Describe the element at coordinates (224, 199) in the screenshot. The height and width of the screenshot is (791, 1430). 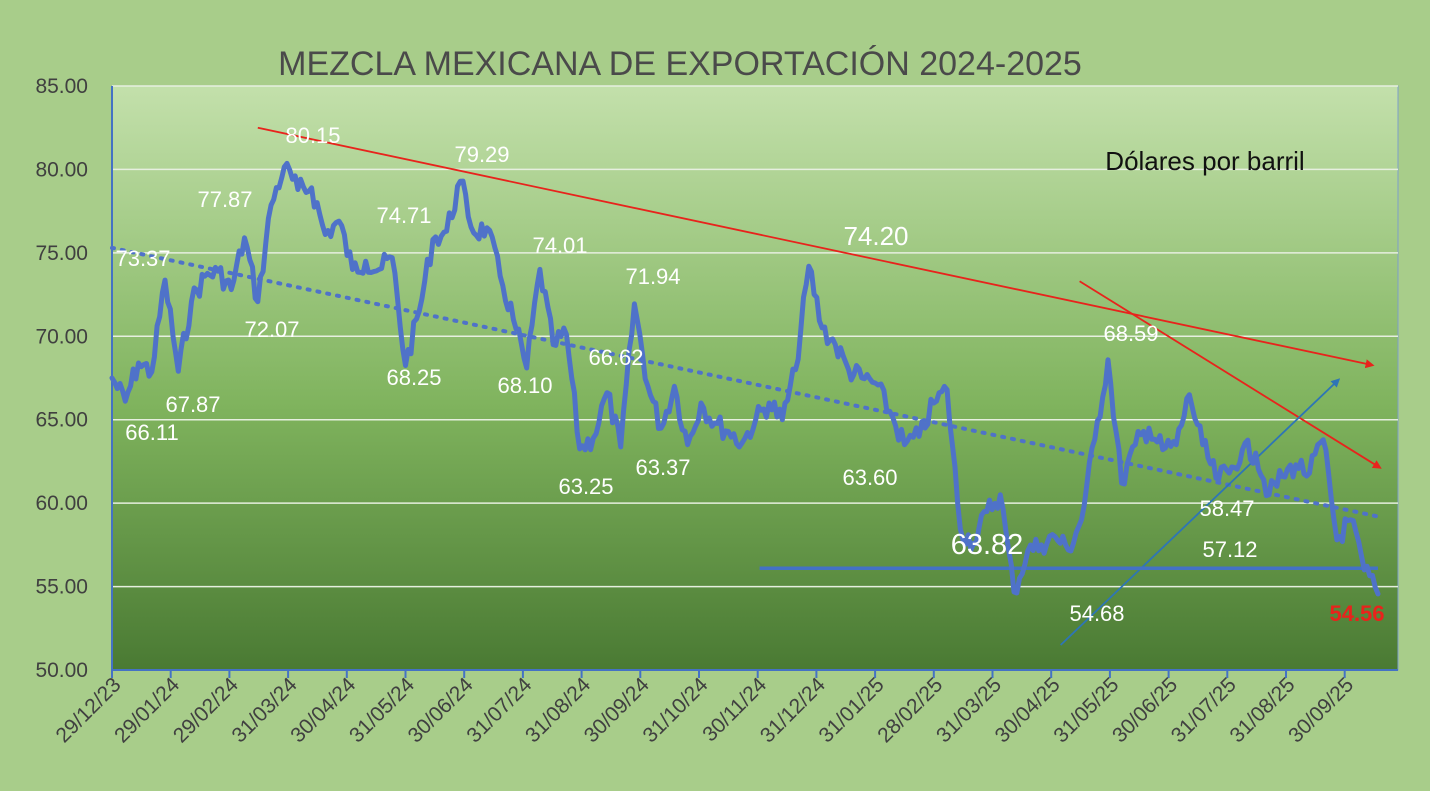
I see `data-label: 77.87` at that location.